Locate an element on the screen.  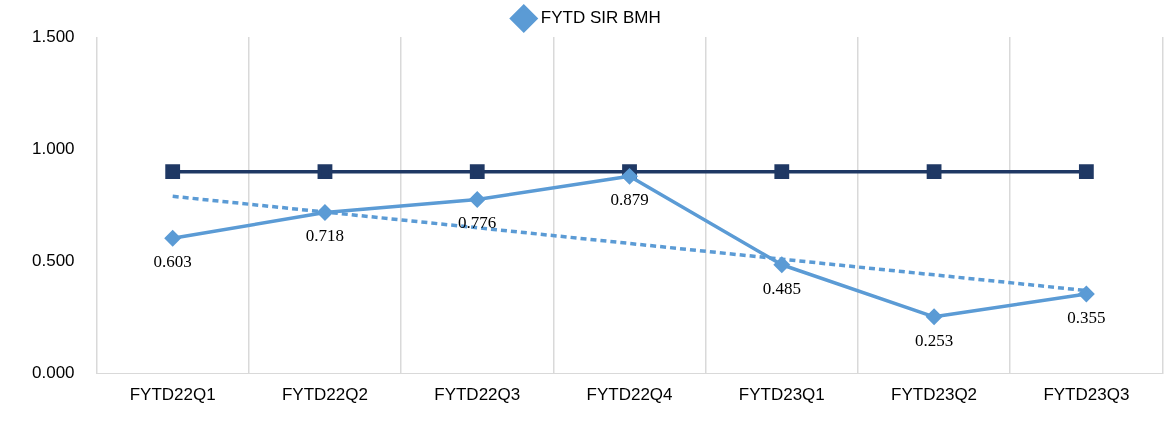
x-tick-label: FYTD23Q1 is located at coordinates (781, 395).